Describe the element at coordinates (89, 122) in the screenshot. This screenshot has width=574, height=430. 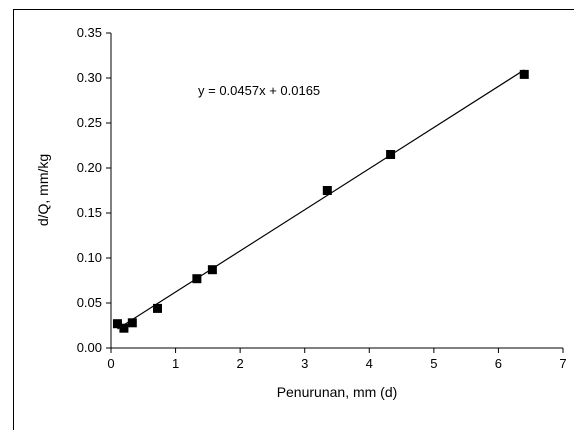
I see `y-tick-label: 0.25` at that location.